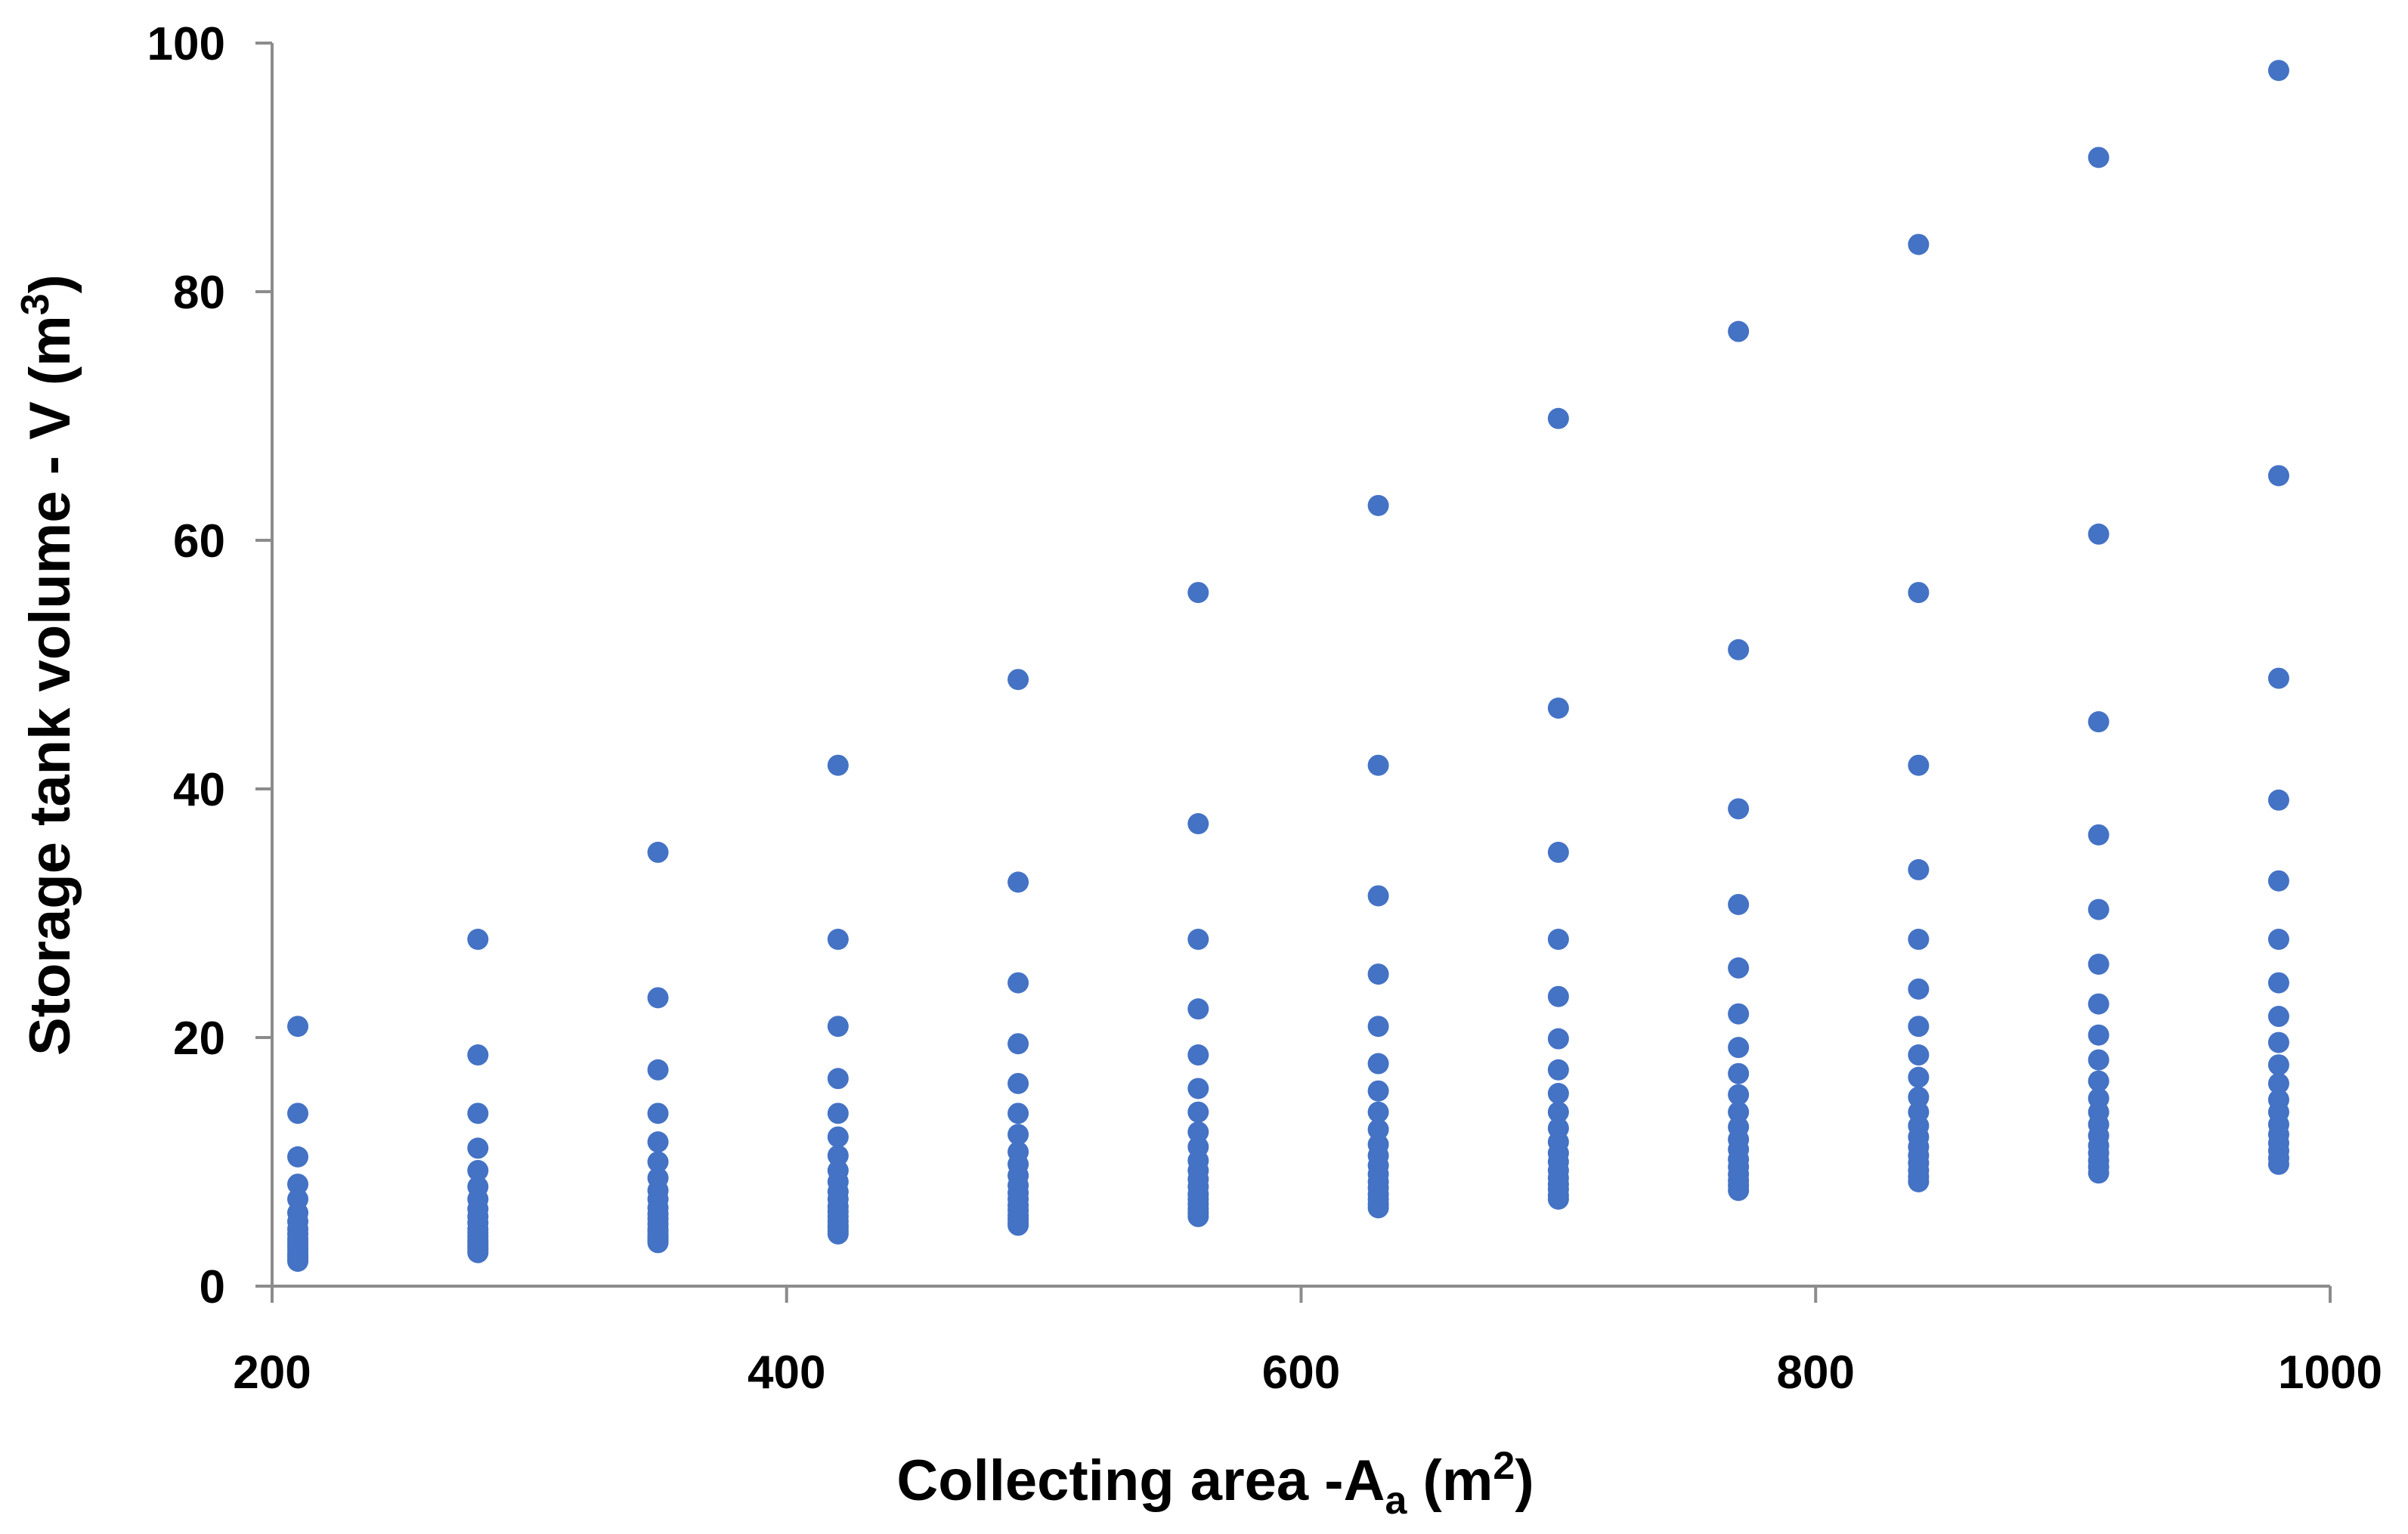  What do you see at coordinates (186, 44) in the screenshot?
I see `y-tick-label: 100` at bounding box center [186, 44].